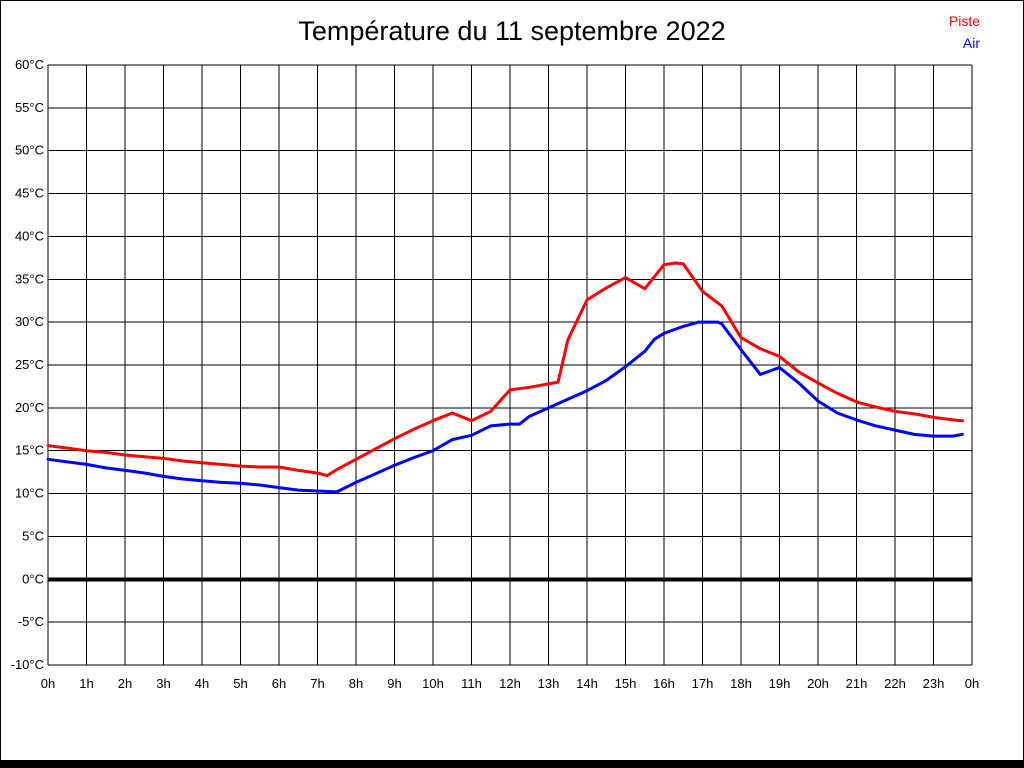 This screenshot has height=768, width=1024. What do you see at coordinates (664, 683) in the screenshot?
I see `x-tick-label: 16h` at bounding box center [664, 683].